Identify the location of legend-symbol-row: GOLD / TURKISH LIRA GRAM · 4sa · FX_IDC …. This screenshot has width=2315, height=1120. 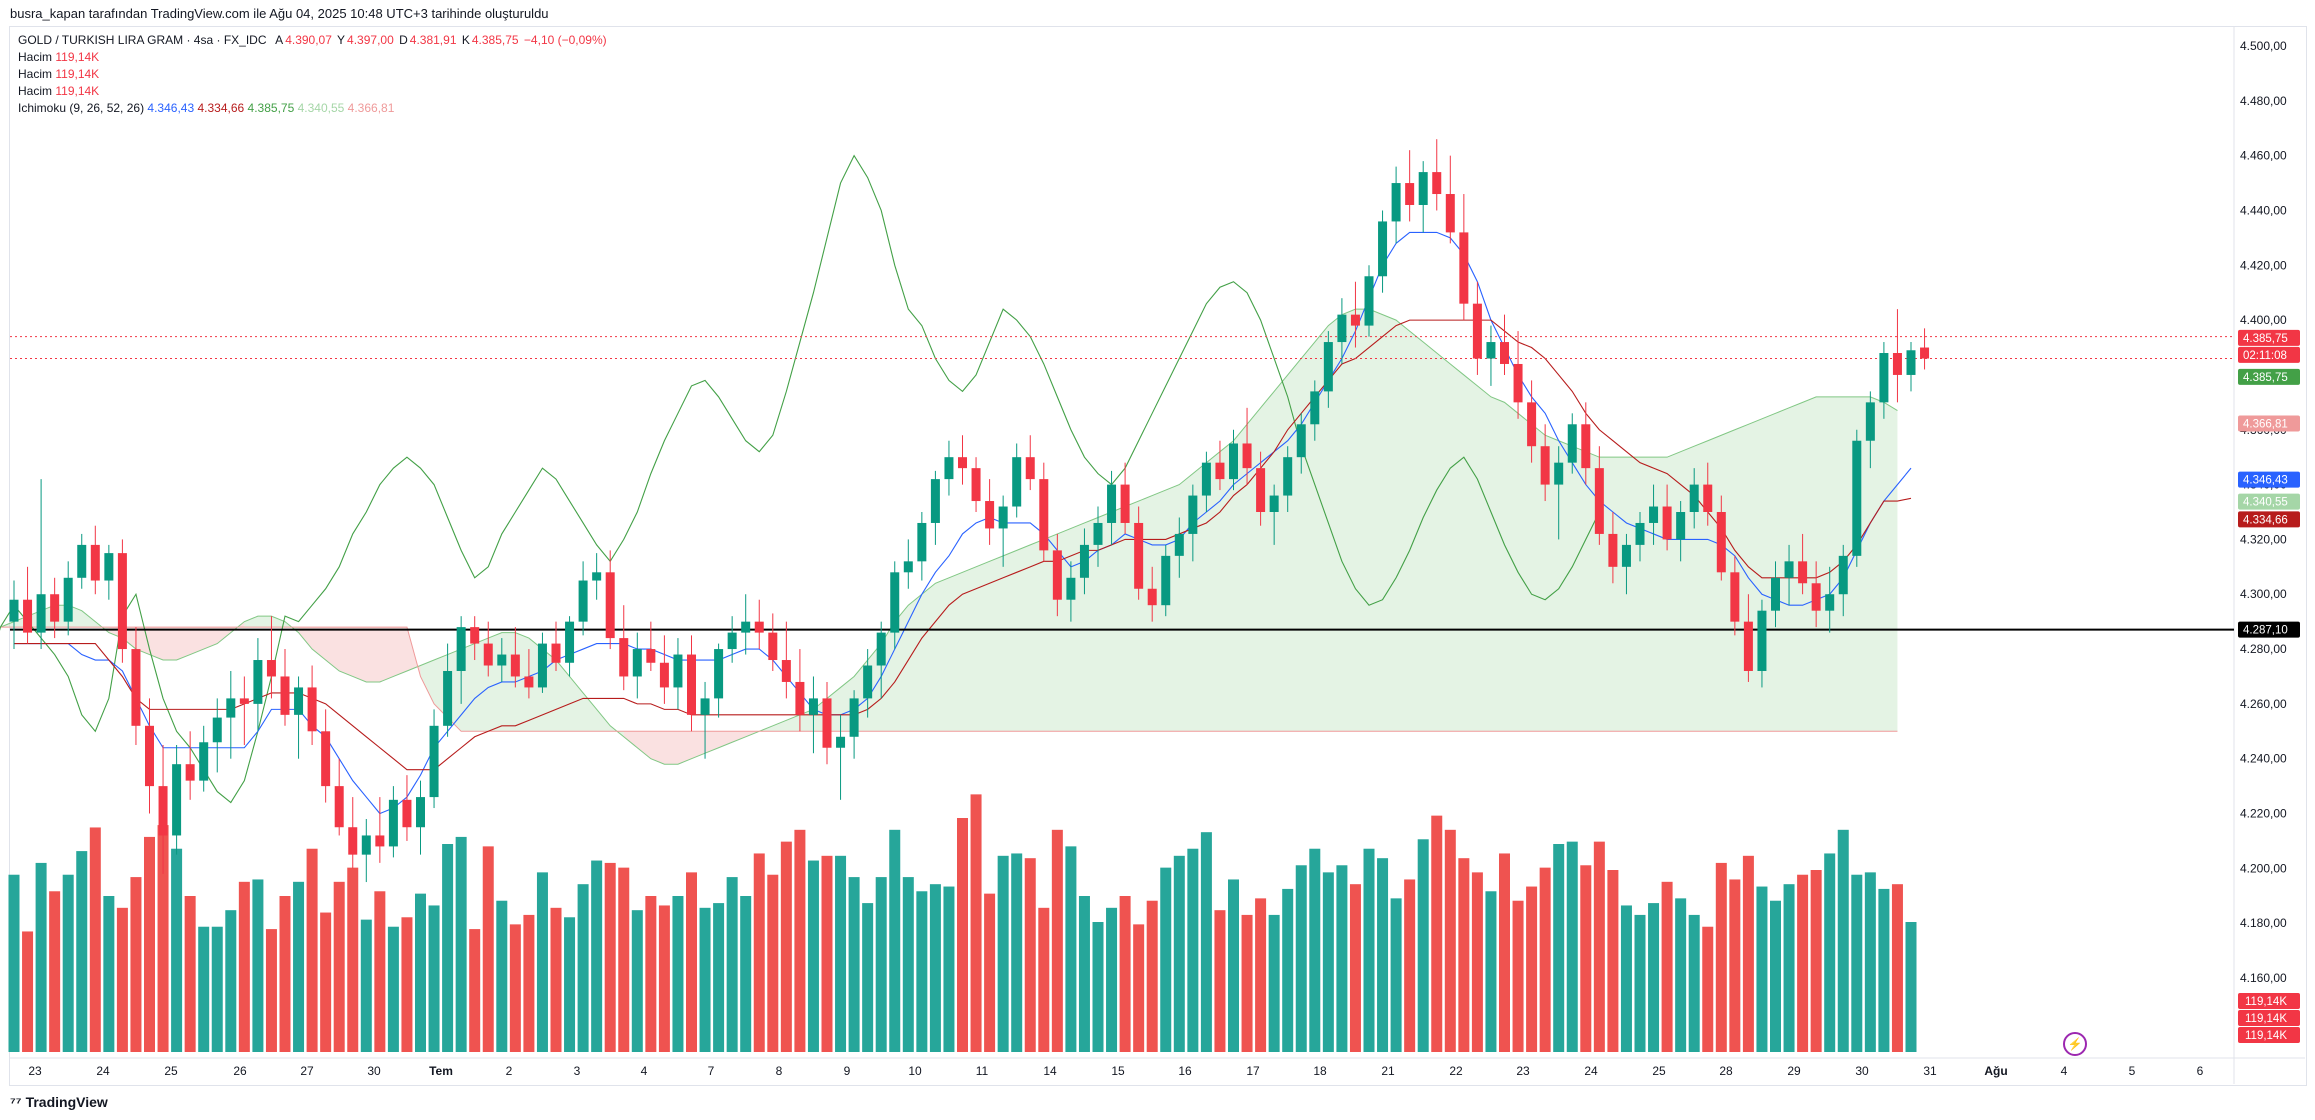
(313, 40).